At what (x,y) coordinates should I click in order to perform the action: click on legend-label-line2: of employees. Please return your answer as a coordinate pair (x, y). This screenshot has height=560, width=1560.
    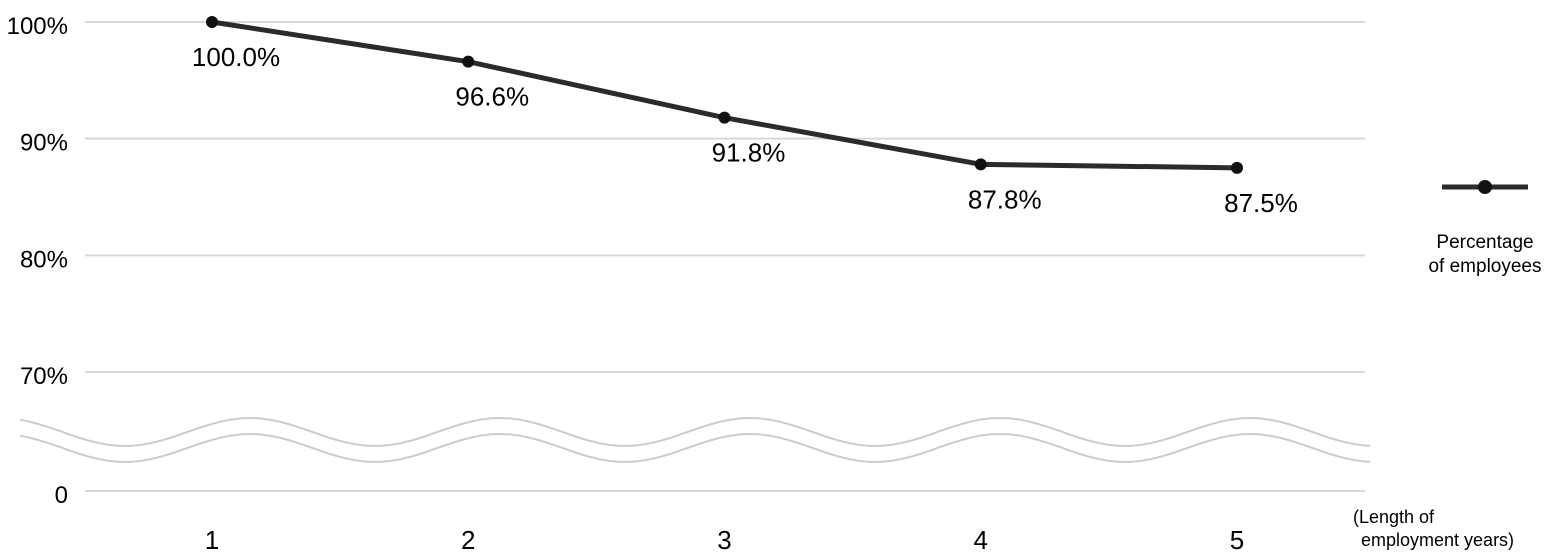
    Looking at the image, I should click on (1485, 266).